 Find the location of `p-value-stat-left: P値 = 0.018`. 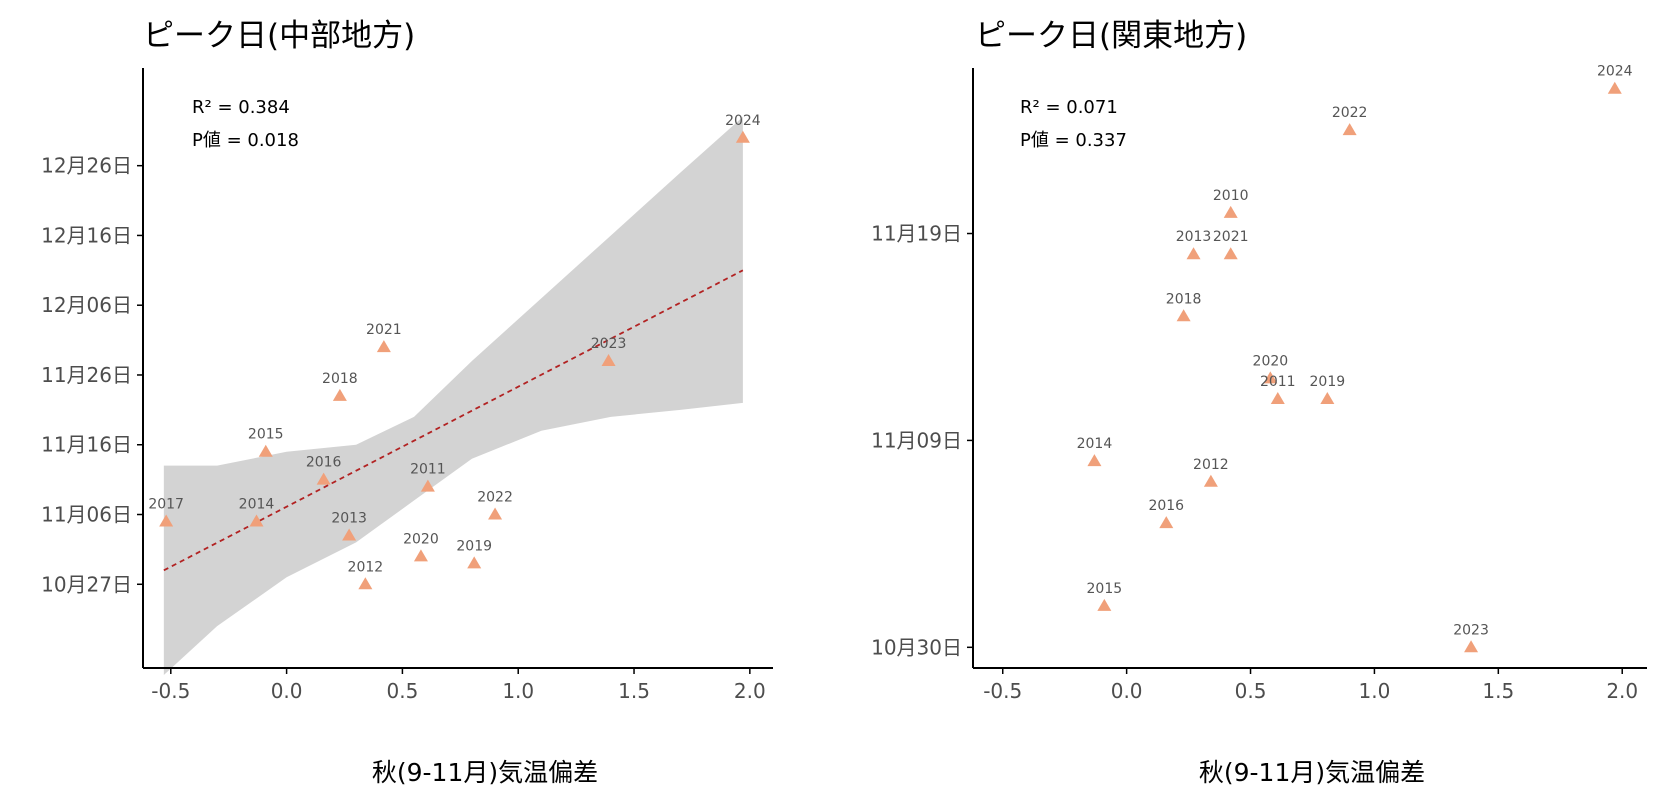

p-value-stat-left: P値 = 0.018 is located at coordinates (245, 140).